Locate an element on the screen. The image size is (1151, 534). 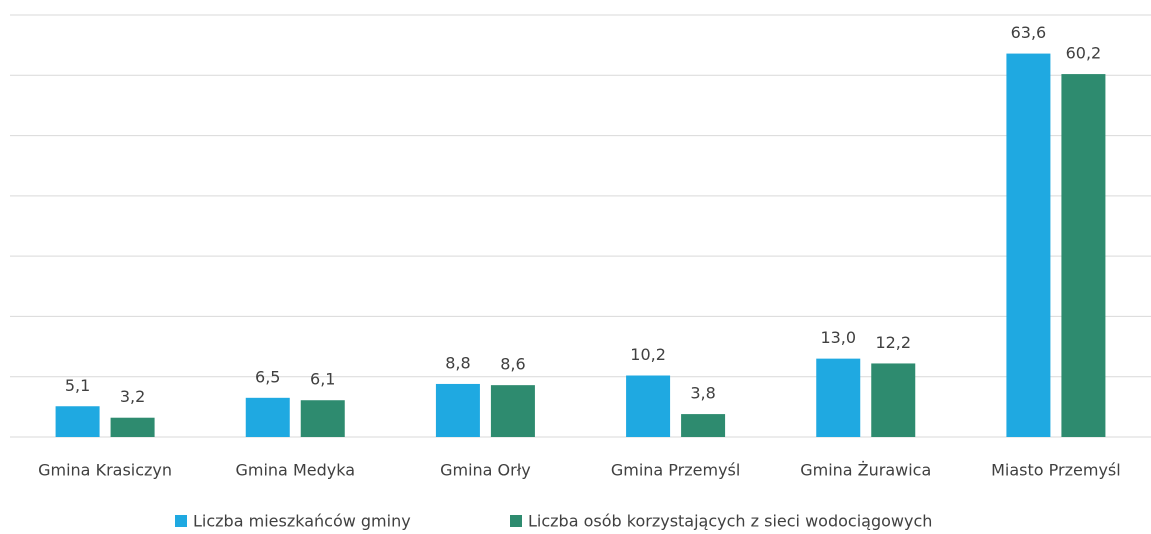
data-label: 6,5 is located at coordinates (267, 376).